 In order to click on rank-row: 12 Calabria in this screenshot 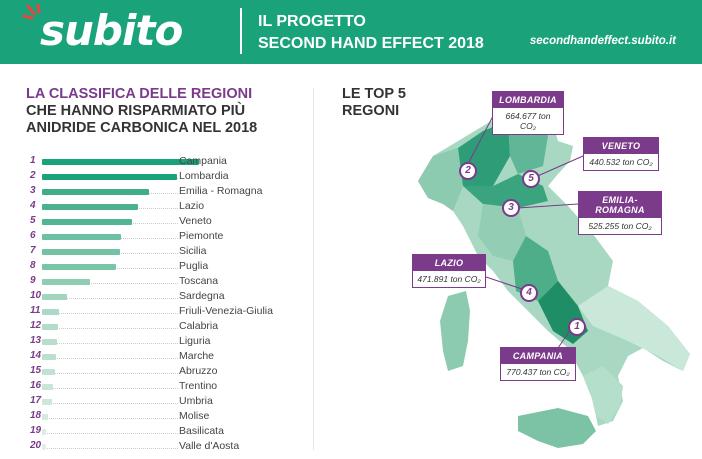, I will do `click(166, 326)`.